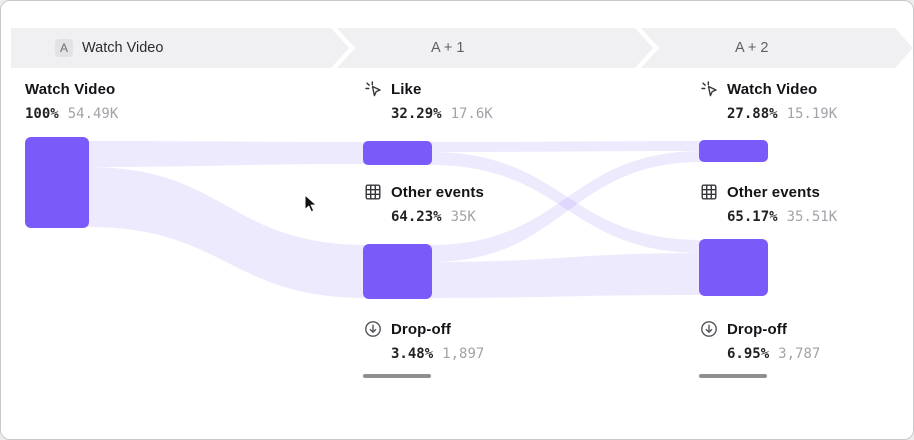 The image size is (914, 440). What do you see at coordinates (397, 376) in the screenshot?
I see `dropoff-bar-step2` at bounding box center [397, 376].